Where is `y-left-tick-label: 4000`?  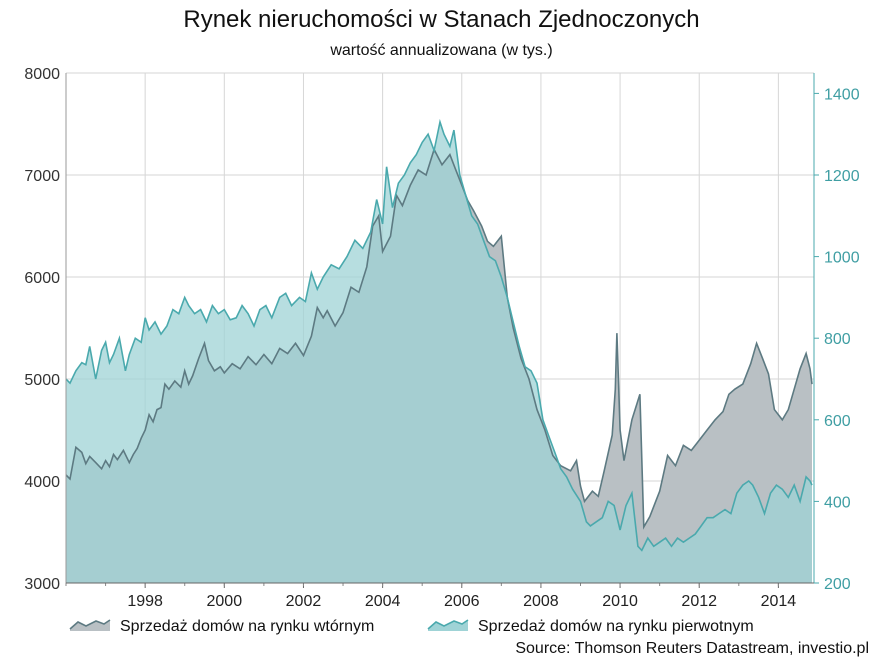 y-left-tick-label: 4000 is located at coordinates (42, 482).